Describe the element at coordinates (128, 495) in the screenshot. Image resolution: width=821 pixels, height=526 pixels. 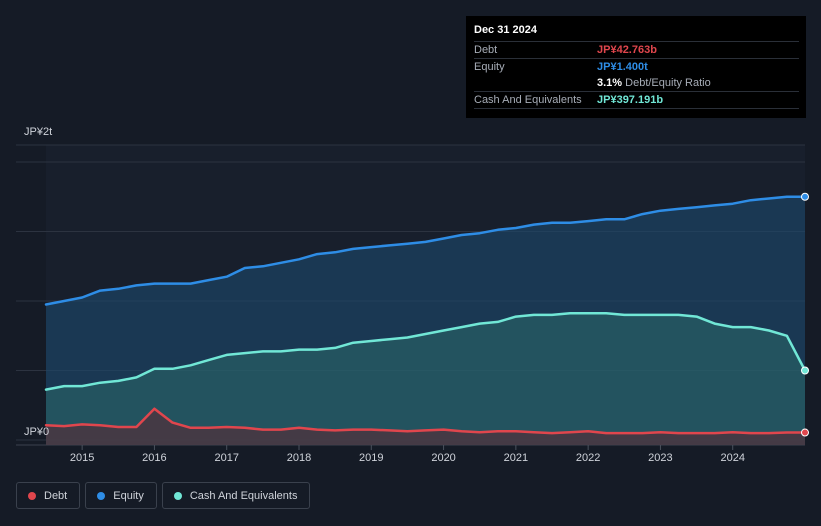
I see `legend-equity-label: Equity` at that location.